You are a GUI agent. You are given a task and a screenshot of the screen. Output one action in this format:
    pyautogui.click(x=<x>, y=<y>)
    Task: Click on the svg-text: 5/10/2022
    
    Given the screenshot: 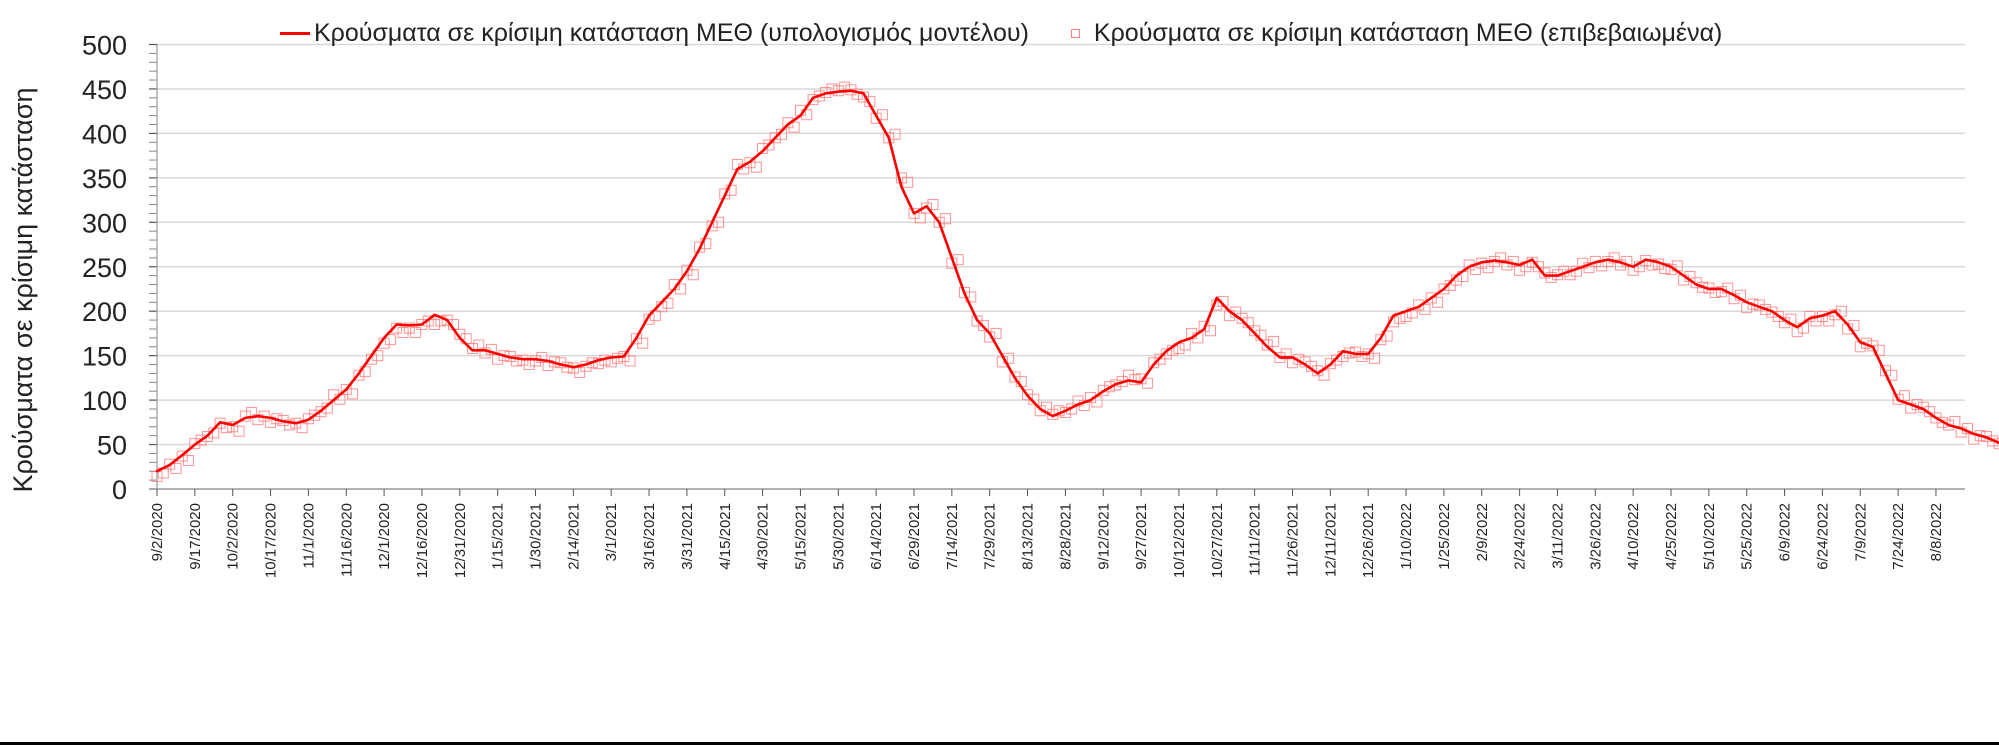 What is the action you would take?
    pyautogui.click(x=1709, y=536)
    